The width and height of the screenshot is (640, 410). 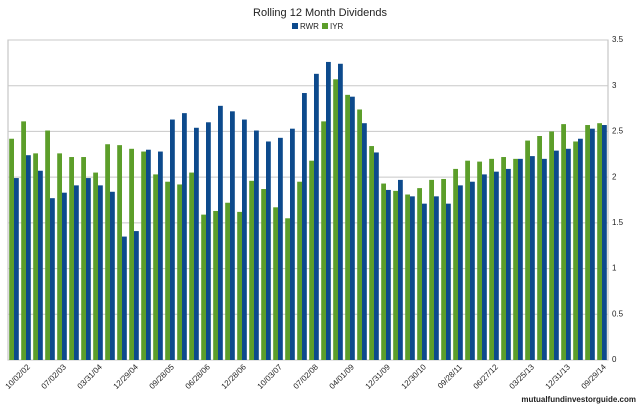 I want to click on legend-label: IYR, so click(x=337, y=26).